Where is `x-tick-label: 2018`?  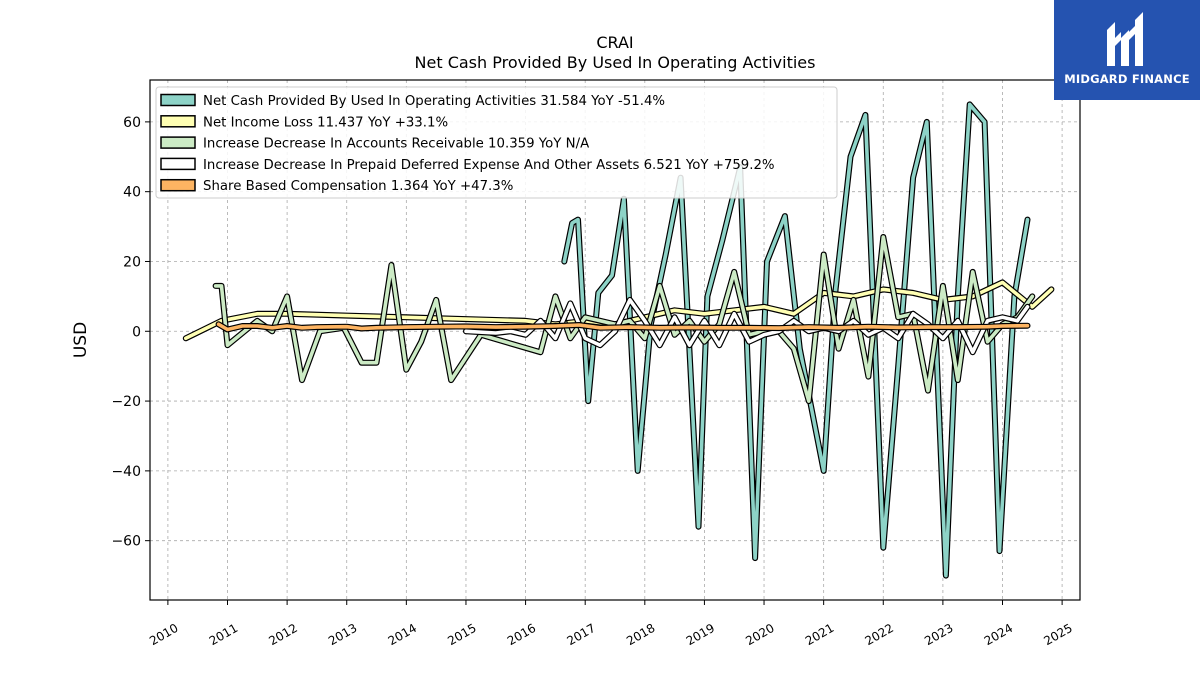 x-tick-label: 2018 is located at coordinates (640, 634).